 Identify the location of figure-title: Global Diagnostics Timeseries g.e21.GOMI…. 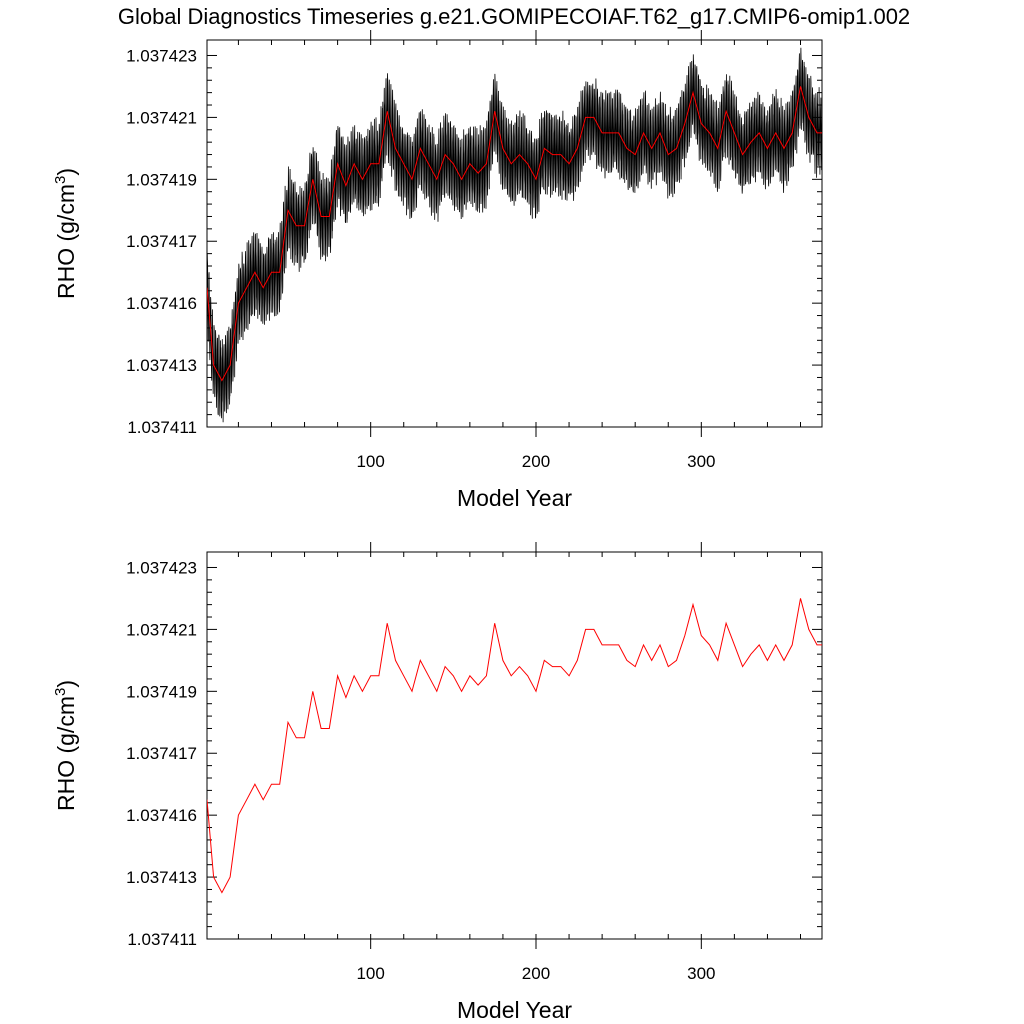
(514, 16).